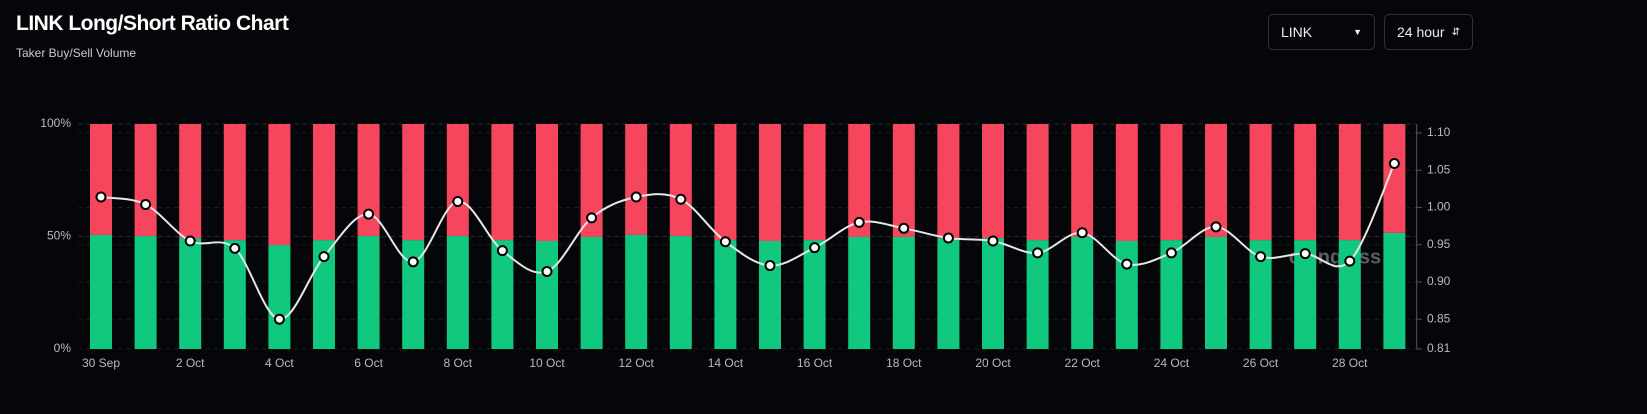  I want to click on x-tick-label: 22 Oct, so click(1083, 363).